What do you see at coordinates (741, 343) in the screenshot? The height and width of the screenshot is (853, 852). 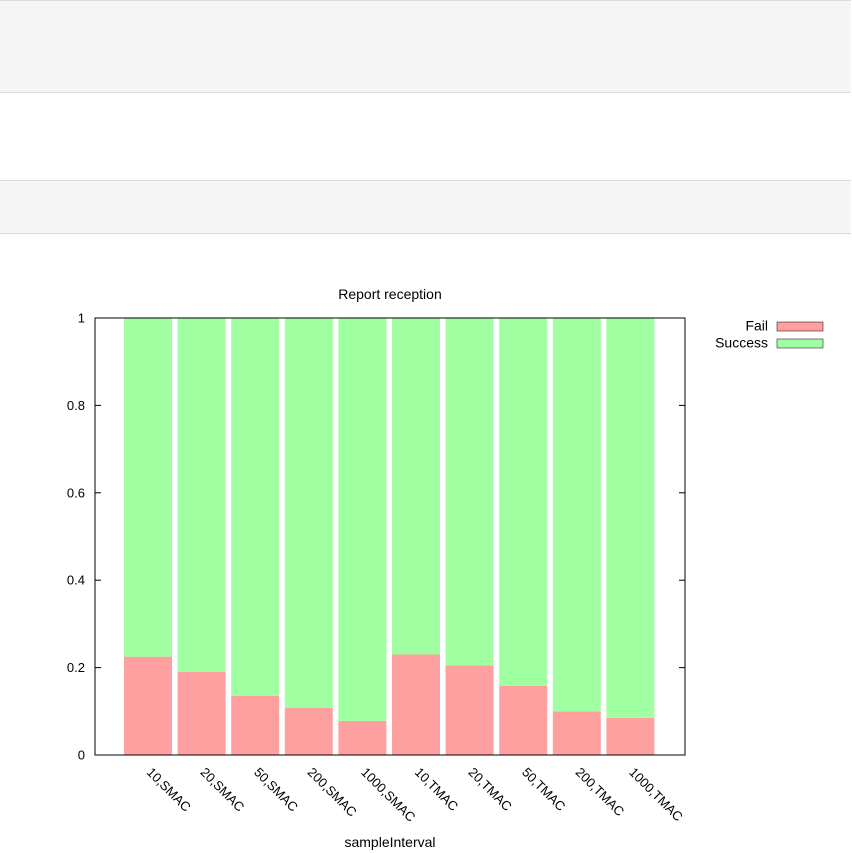 I see `legend-label-success: Success` at bounding box center [741, 343].